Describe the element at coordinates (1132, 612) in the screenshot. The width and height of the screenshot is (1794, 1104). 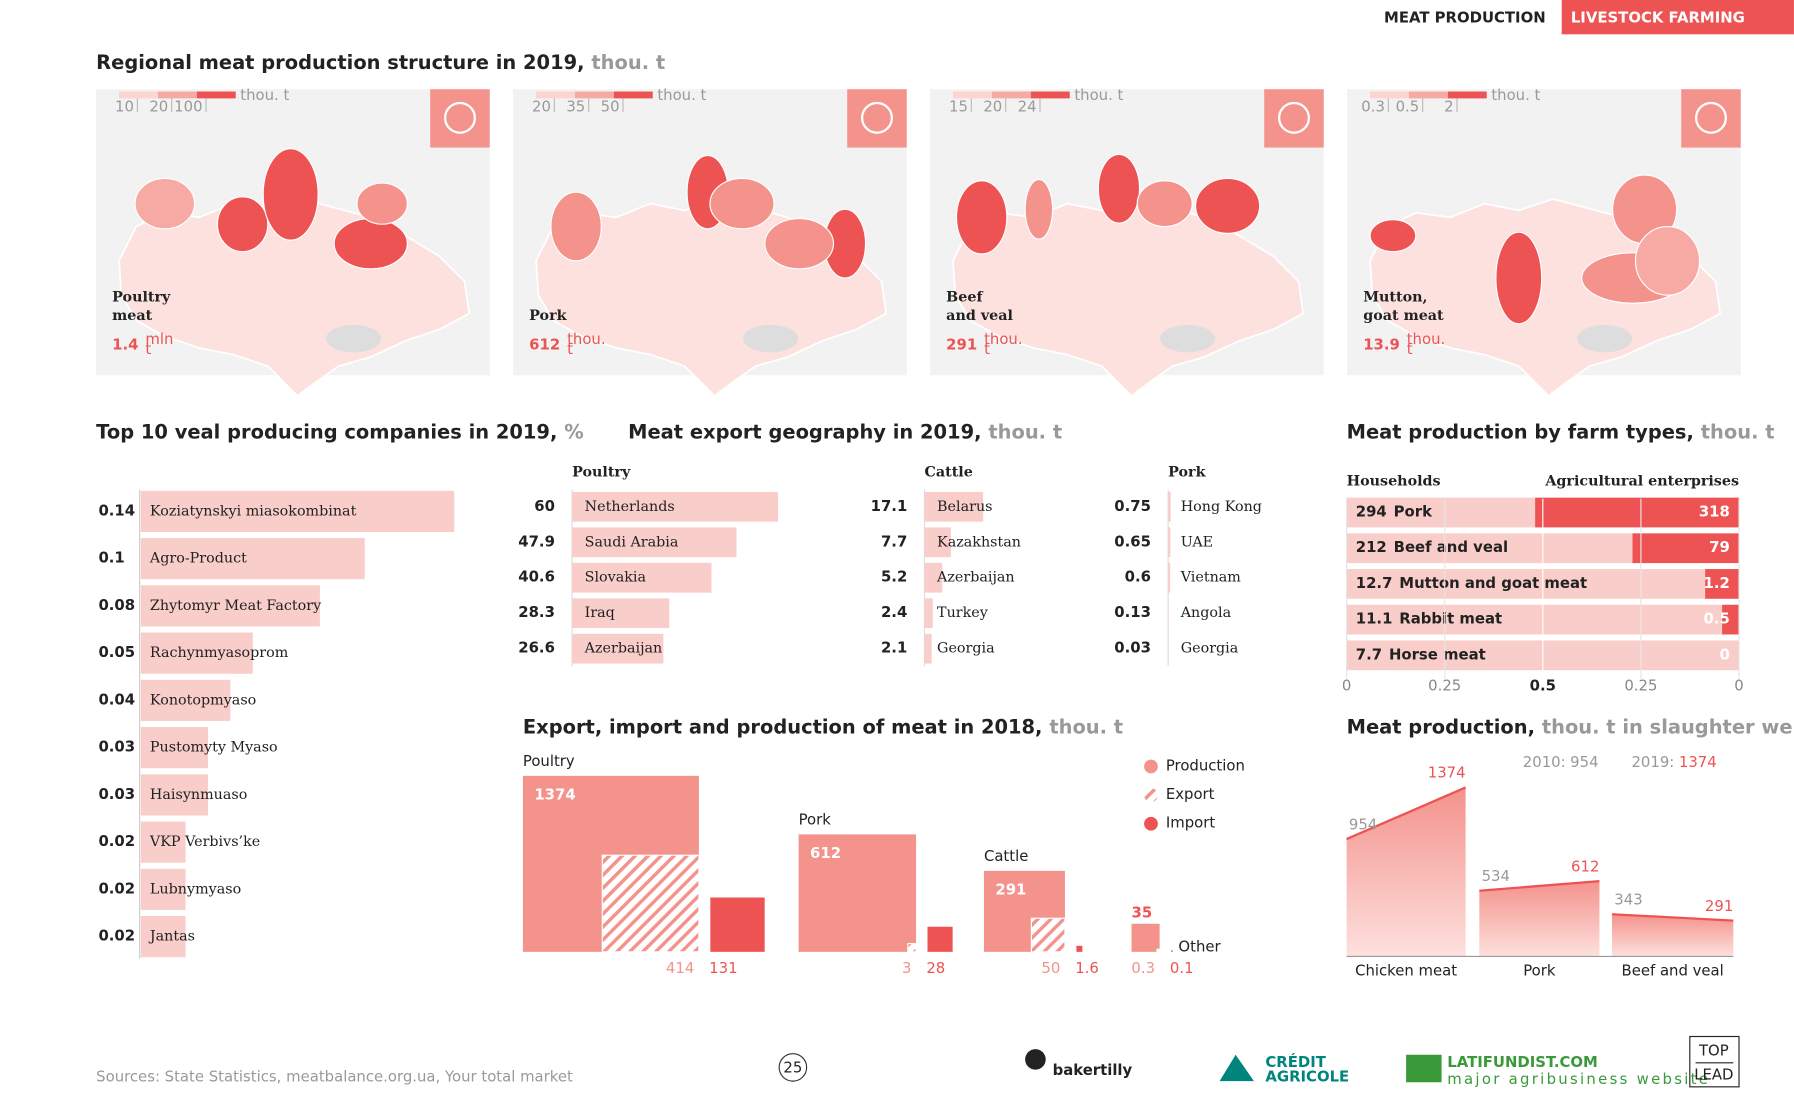
I see `value-label: 0.13` at that location.